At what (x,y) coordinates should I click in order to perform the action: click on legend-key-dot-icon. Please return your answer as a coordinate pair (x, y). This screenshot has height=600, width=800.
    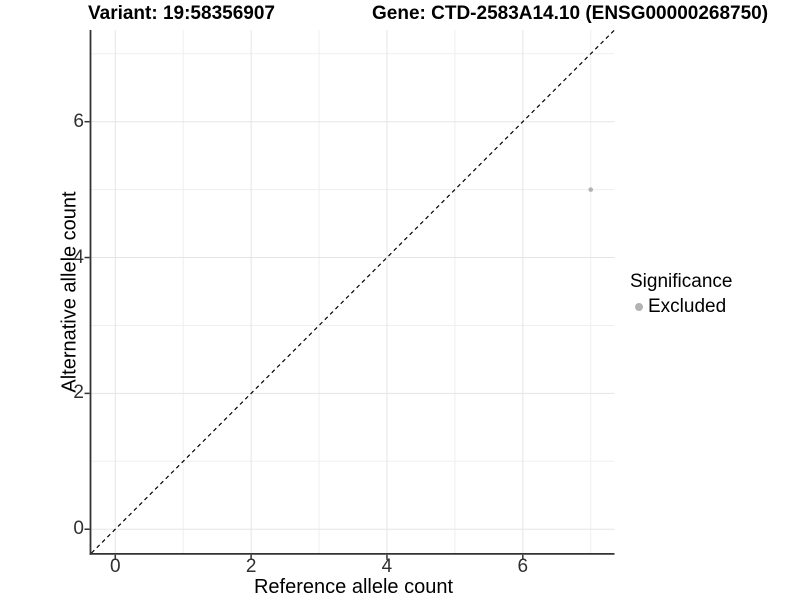
    Looking at the image, I should click on (639, 306).